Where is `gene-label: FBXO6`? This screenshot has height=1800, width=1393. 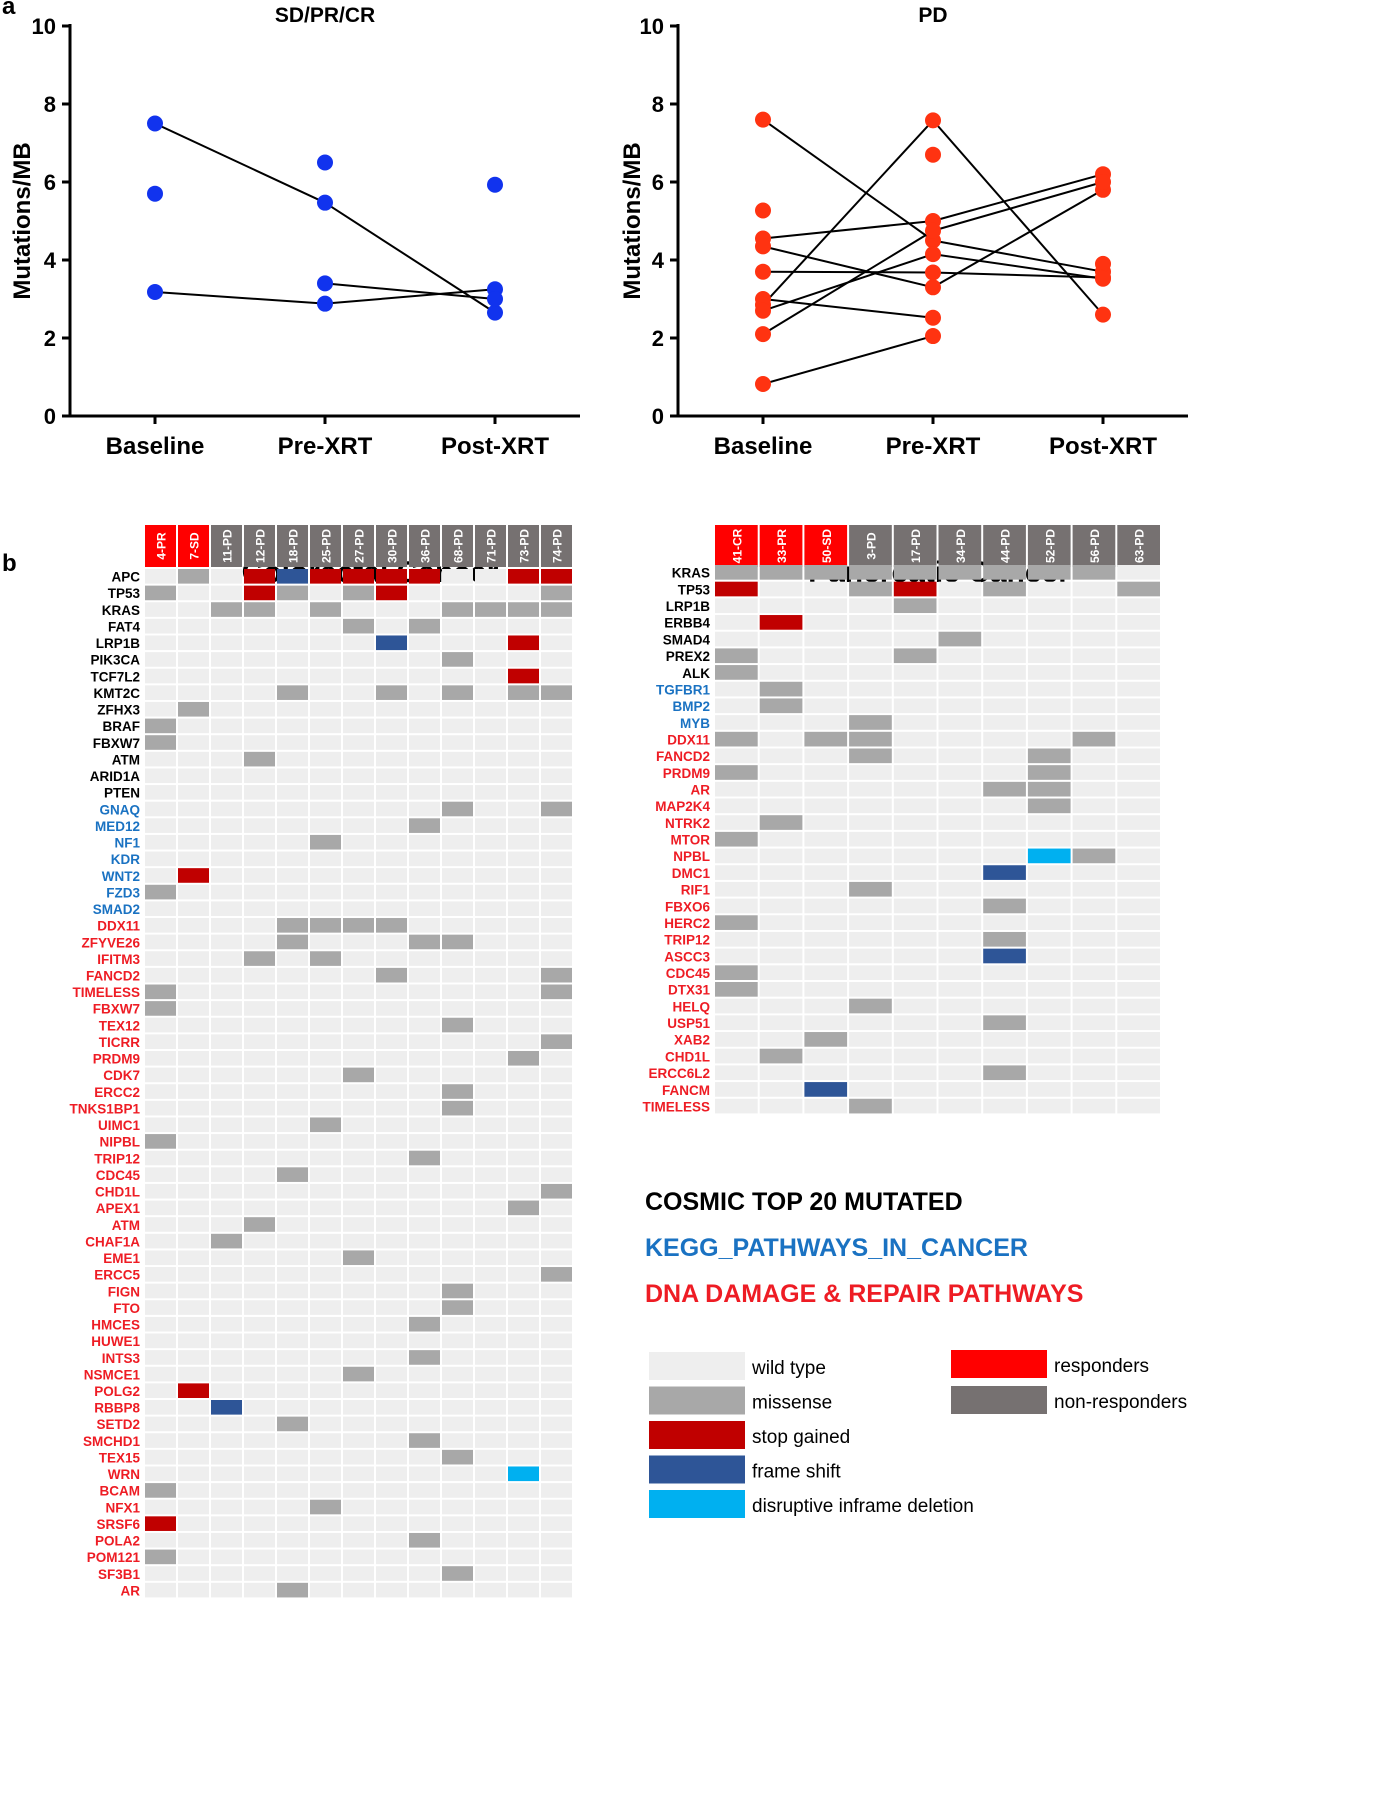
gene-label: FBXO6 is located at coordinates (688, 906).